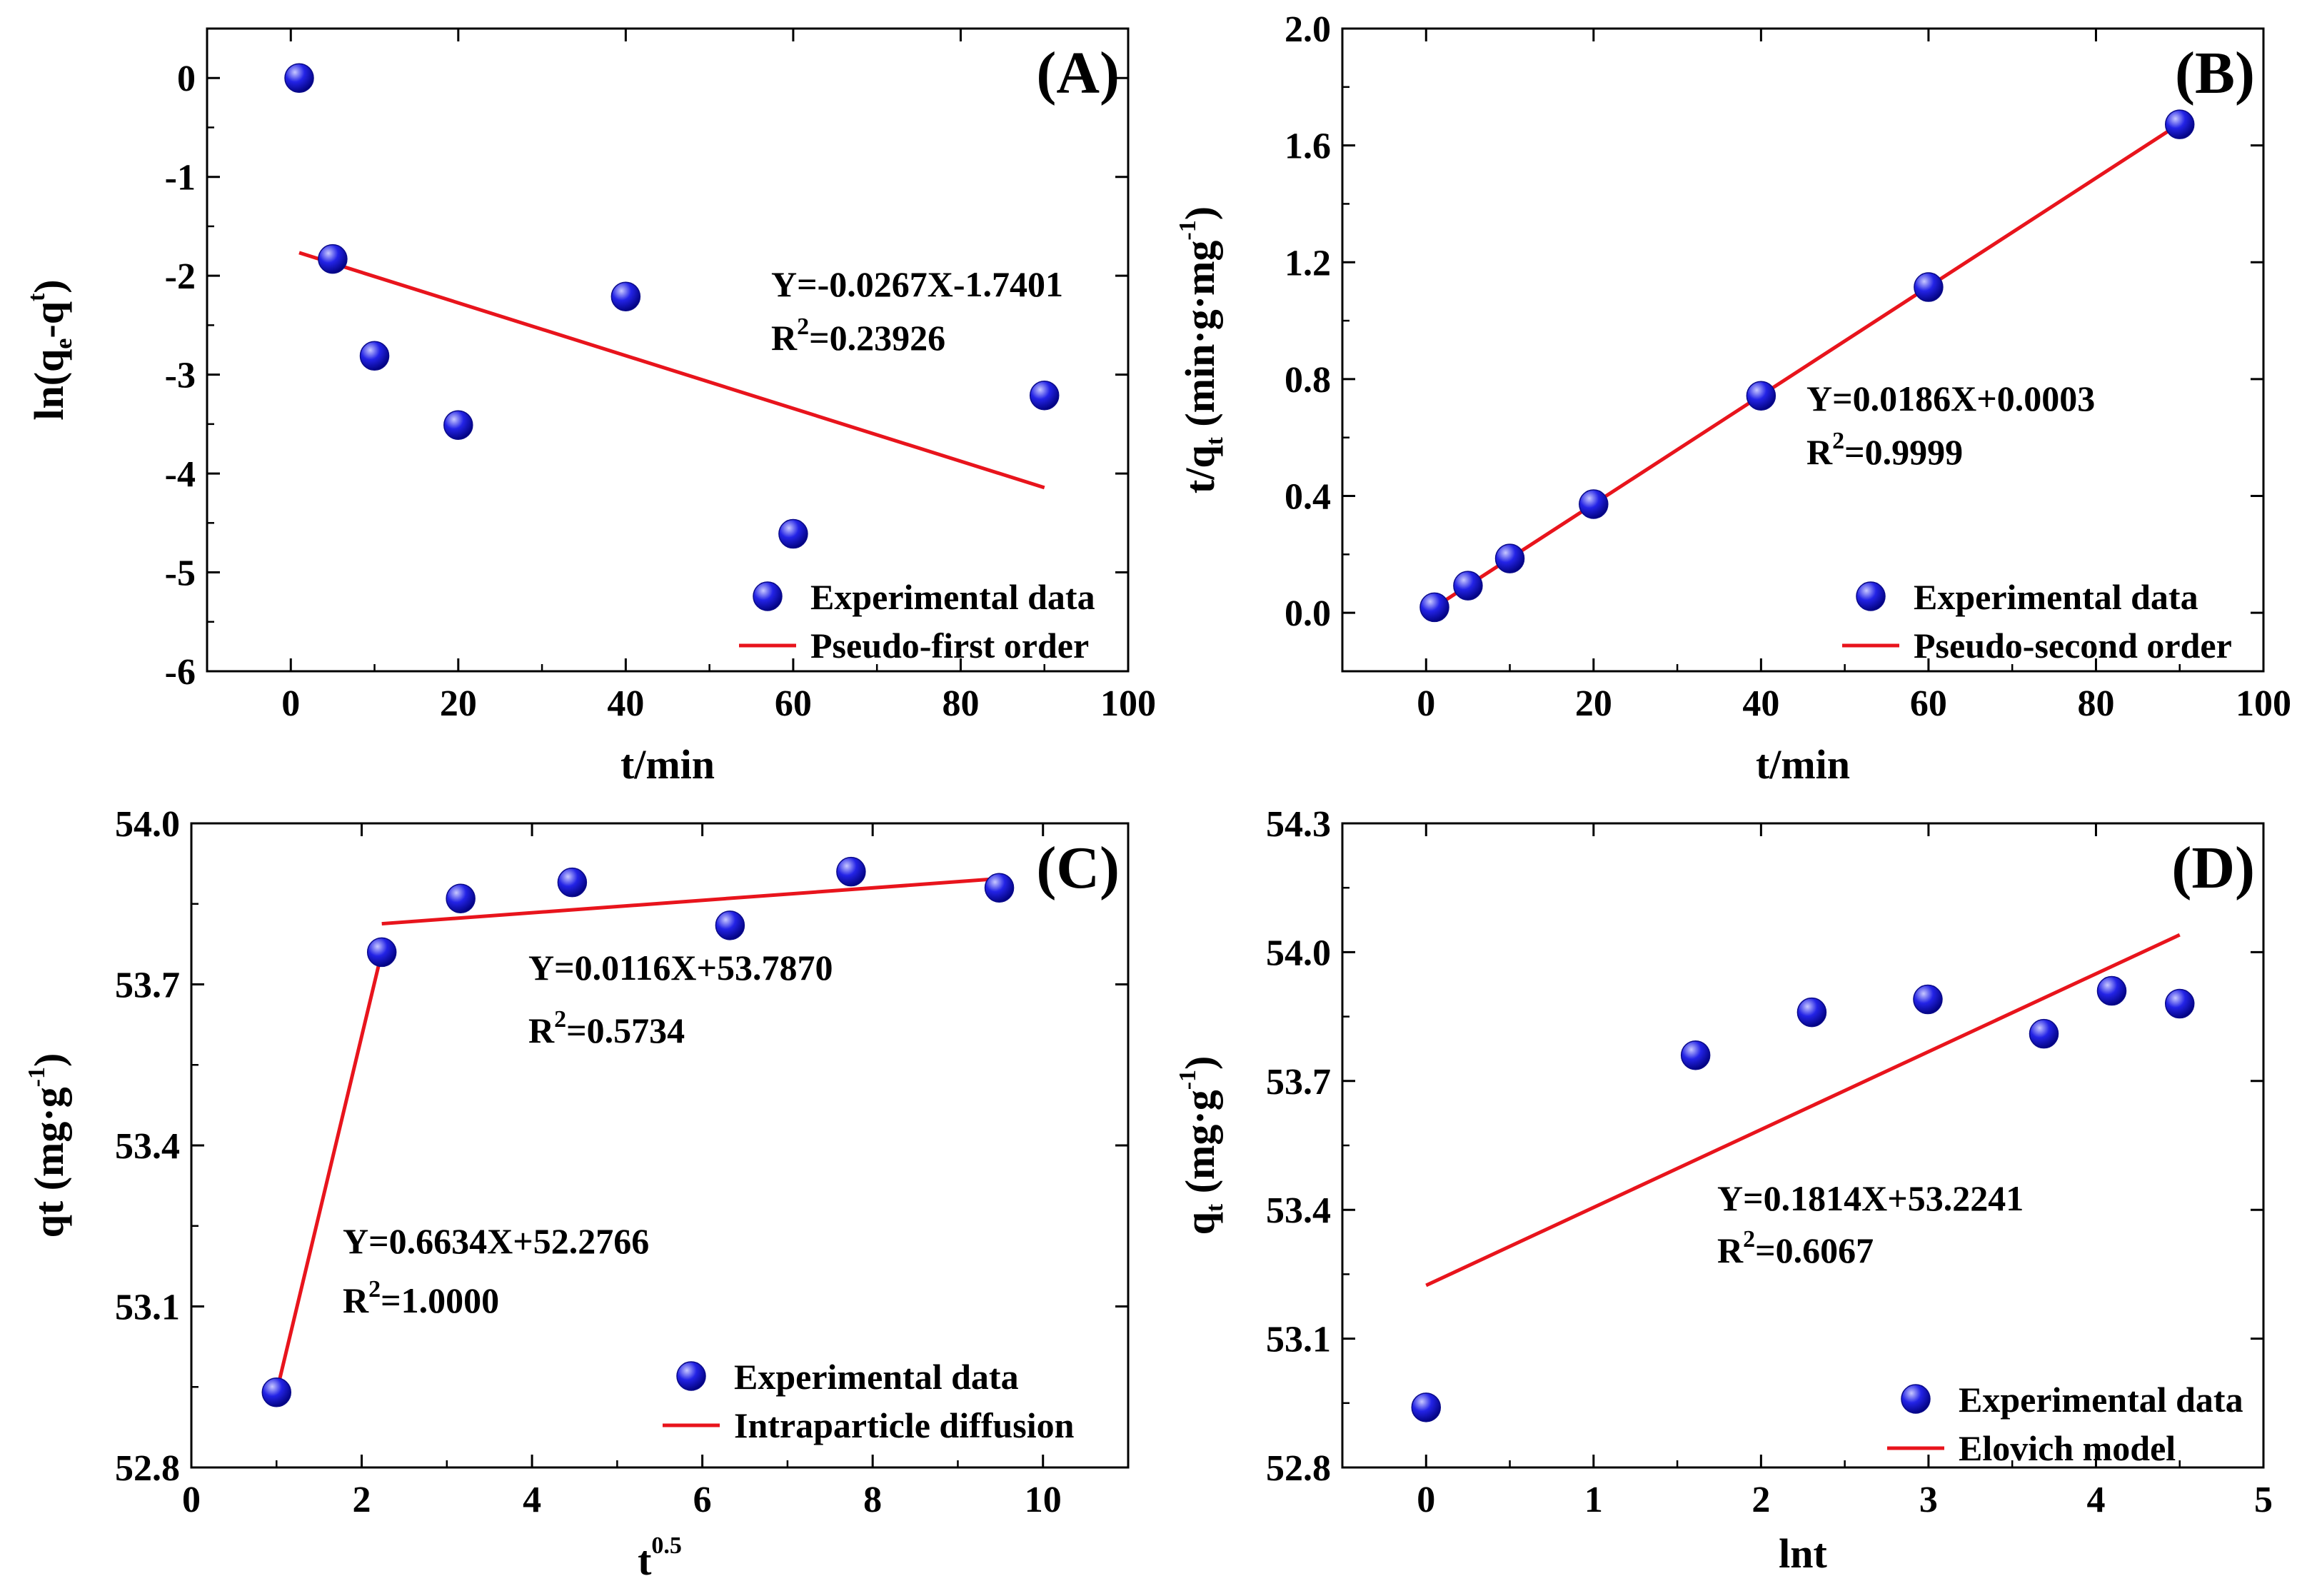 The image size is (2312, 1596). What do you see at coordinates (187, 79) in the screenshot?
I see `y-tick-label: 0` at bounding box center [187, 79].